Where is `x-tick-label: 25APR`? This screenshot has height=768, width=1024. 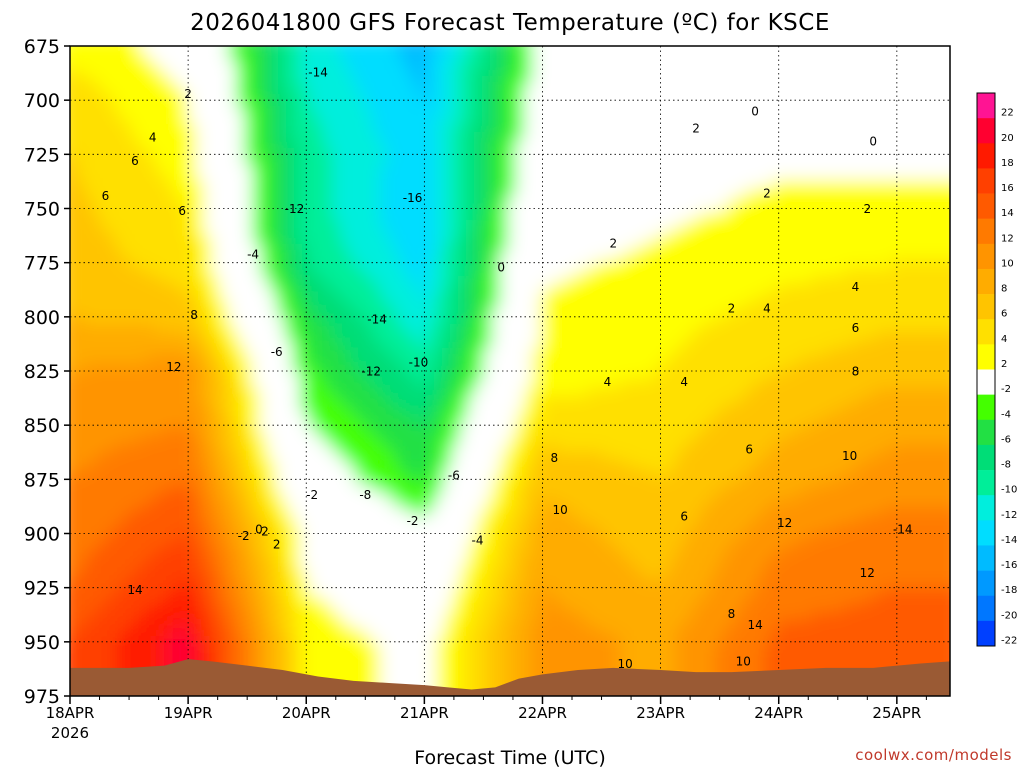 x-tick-label: 25APR is located at coordinates (896, 713).